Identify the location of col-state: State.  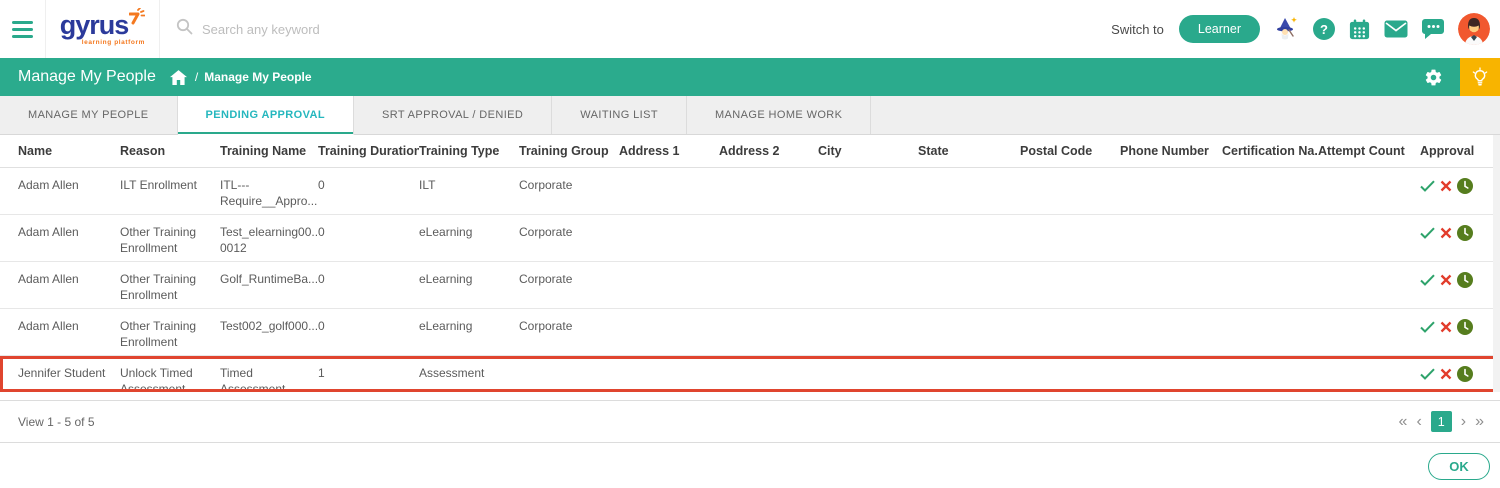
(933, 151).